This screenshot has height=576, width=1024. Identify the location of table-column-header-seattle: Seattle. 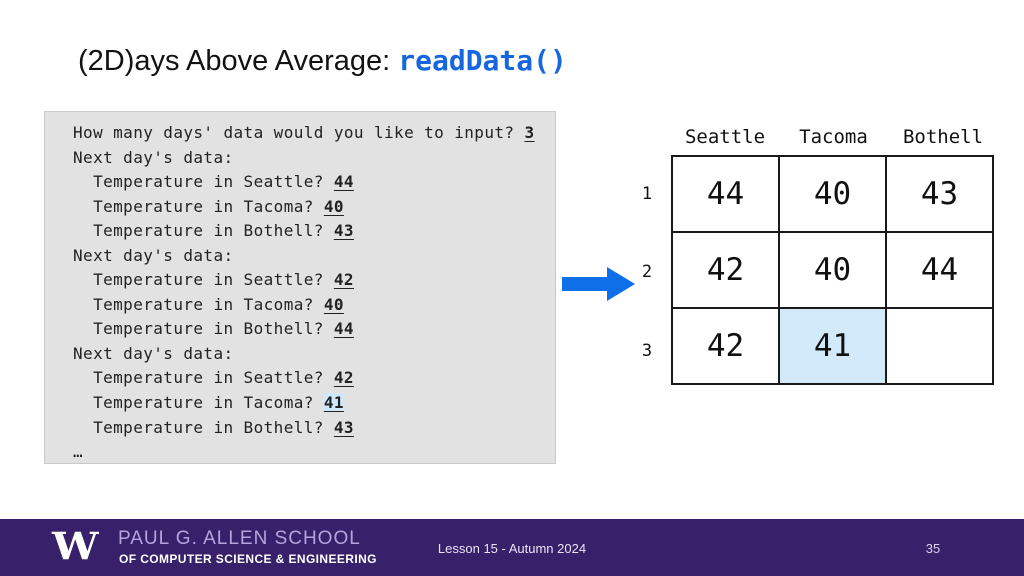
(725, 137).